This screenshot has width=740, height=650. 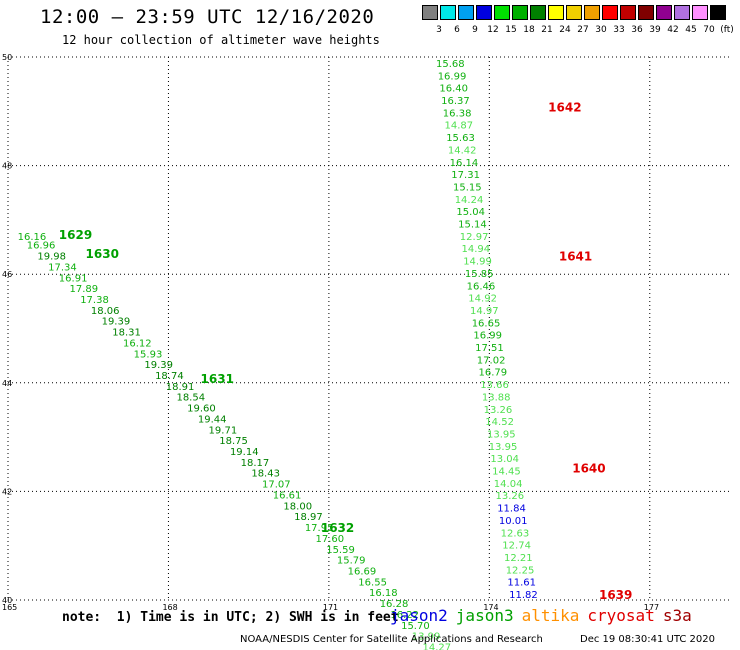 What do you see at coordinates (515, 533) in the screenshot?
I see `swh-value-label: 12.63` at bounding box center [515, 533].